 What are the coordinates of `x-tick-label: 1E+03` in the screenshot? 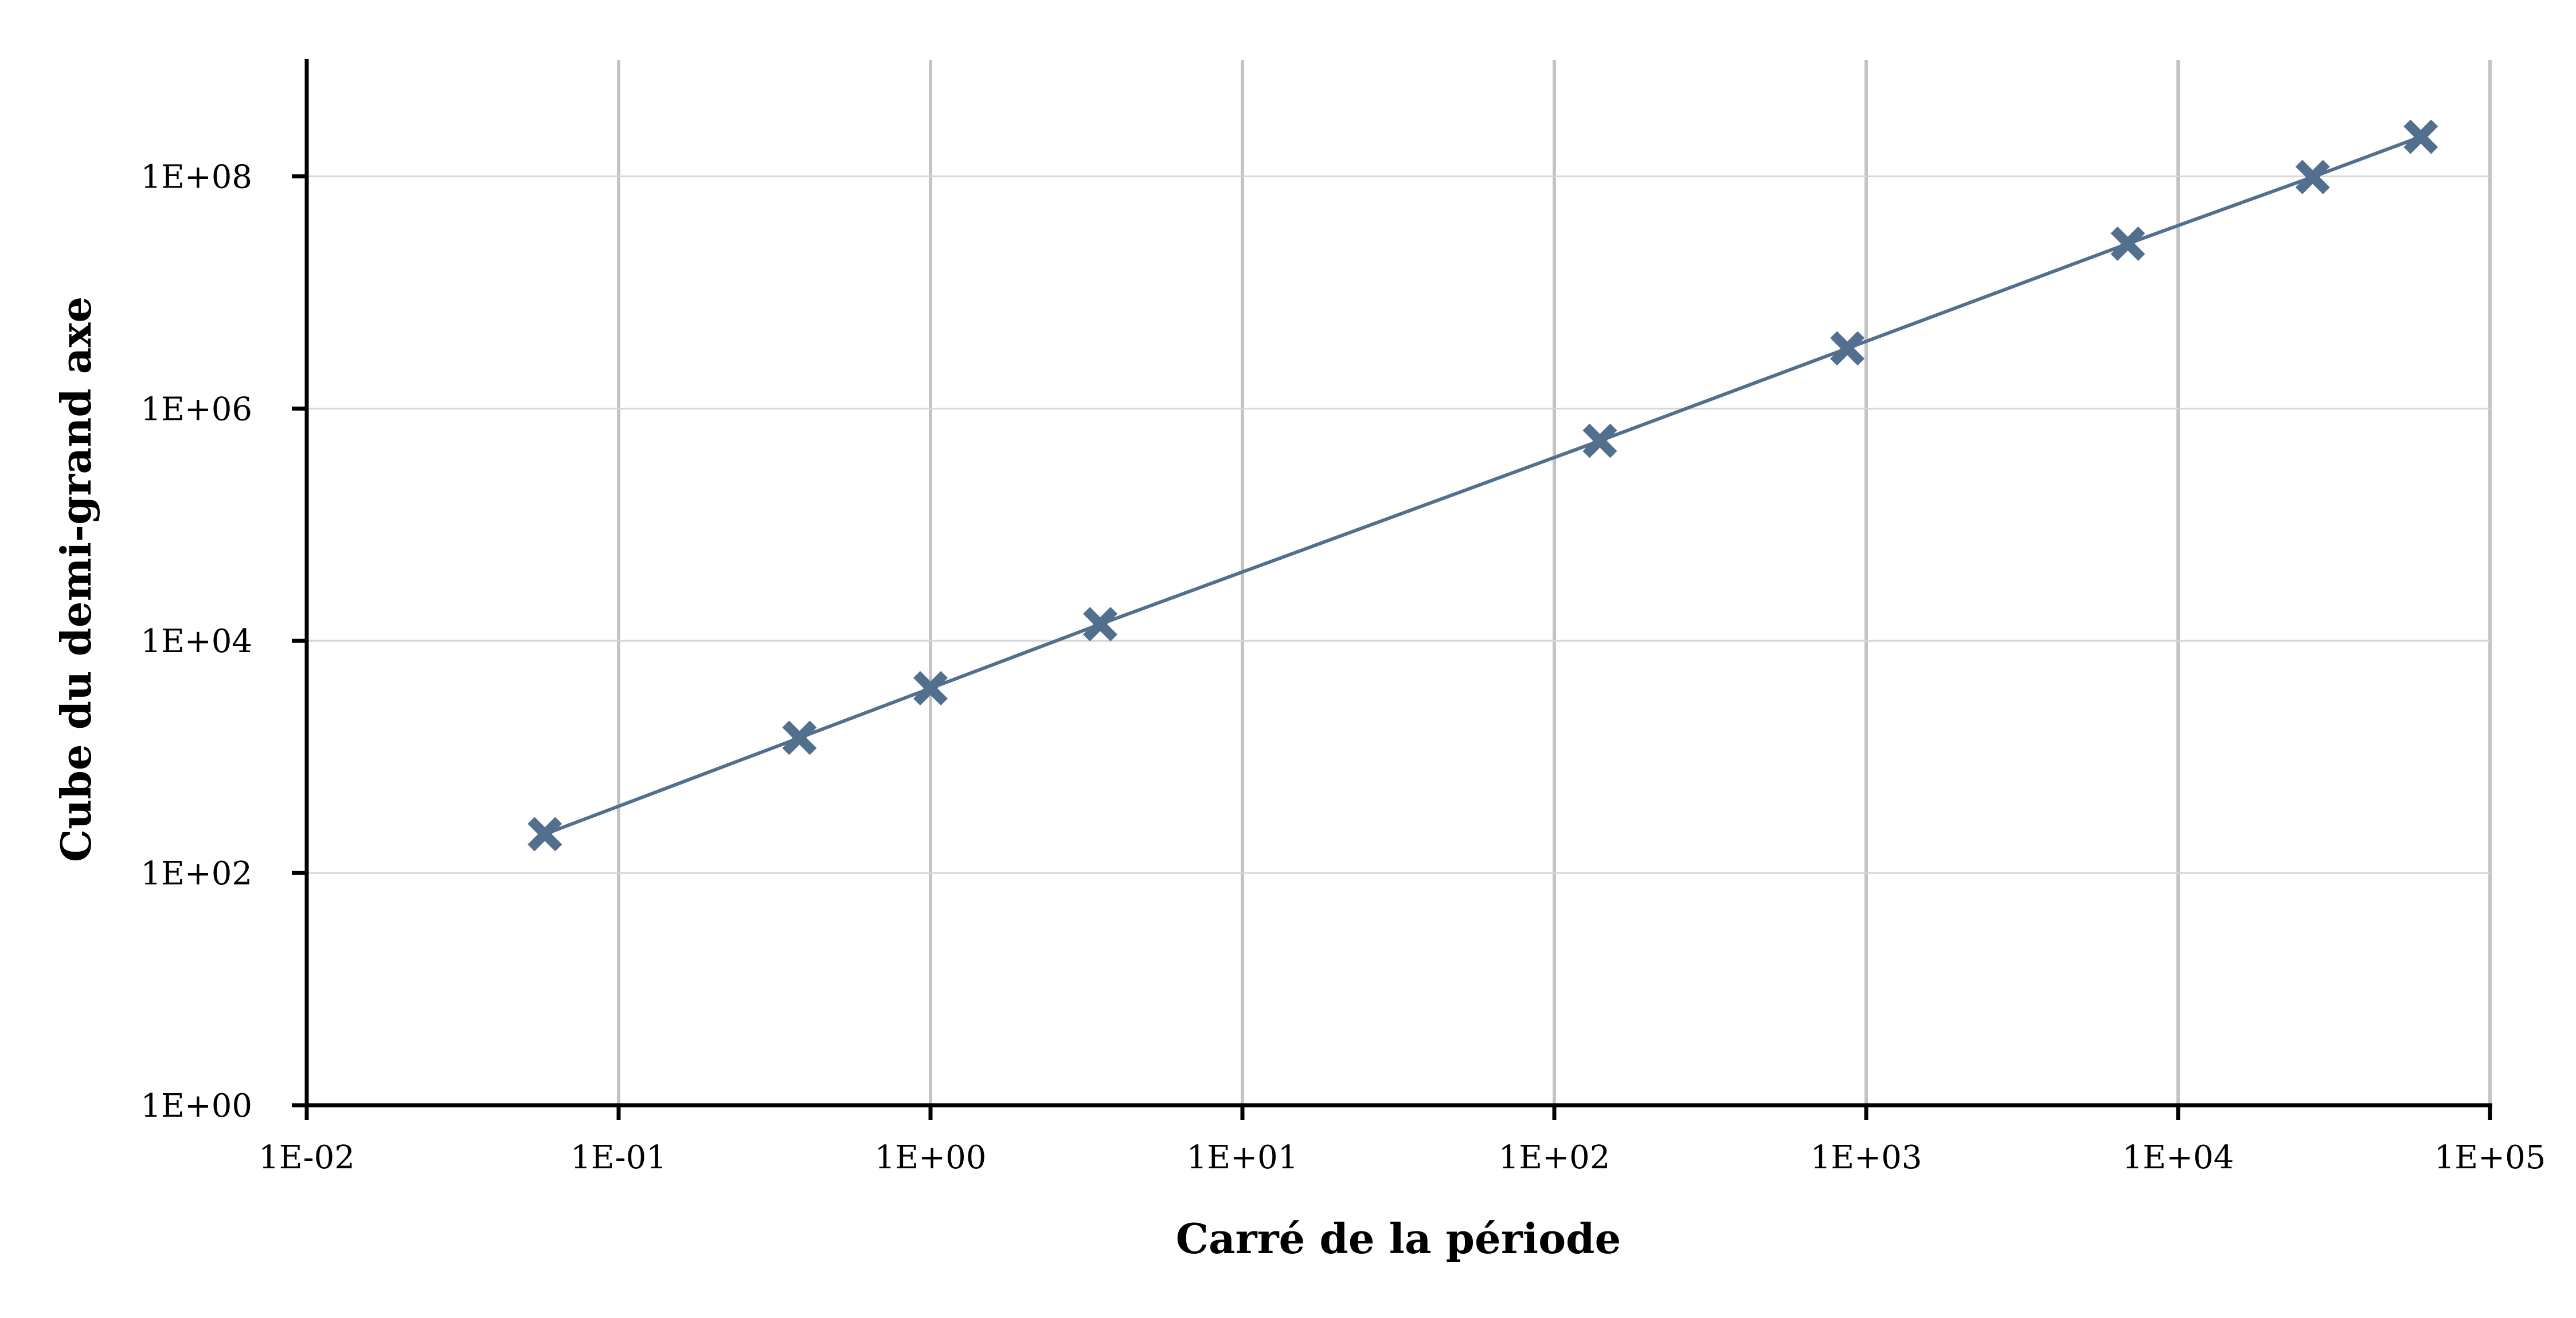 It's located at (1867, 1157).